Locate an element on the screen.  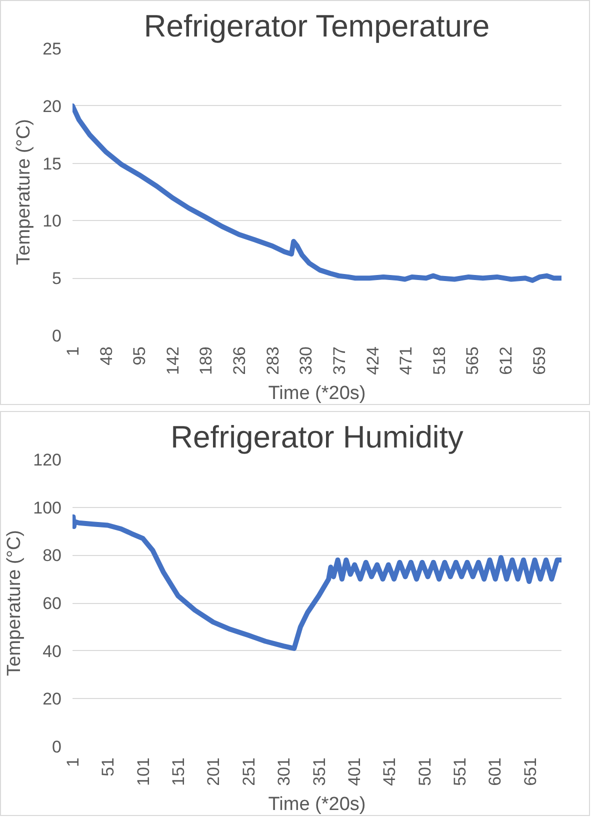
x-tick-label: 201 is located at coordinates (214, 771).